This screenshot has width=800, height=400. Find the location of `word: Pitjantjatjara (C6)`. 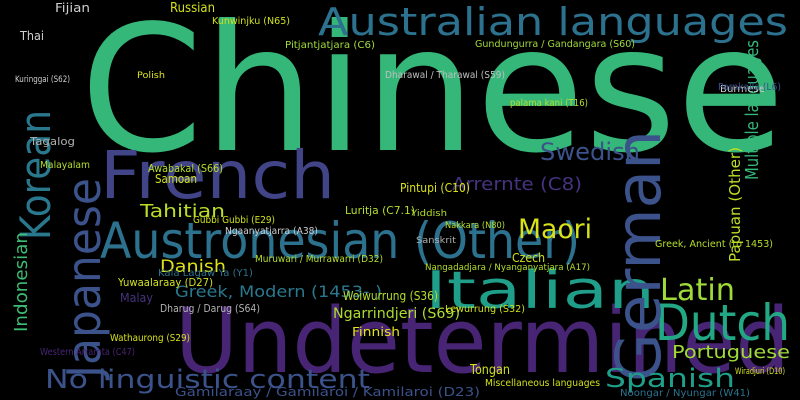

word: Pitjantjatjara (C6) is located at coordinates (330, 45).